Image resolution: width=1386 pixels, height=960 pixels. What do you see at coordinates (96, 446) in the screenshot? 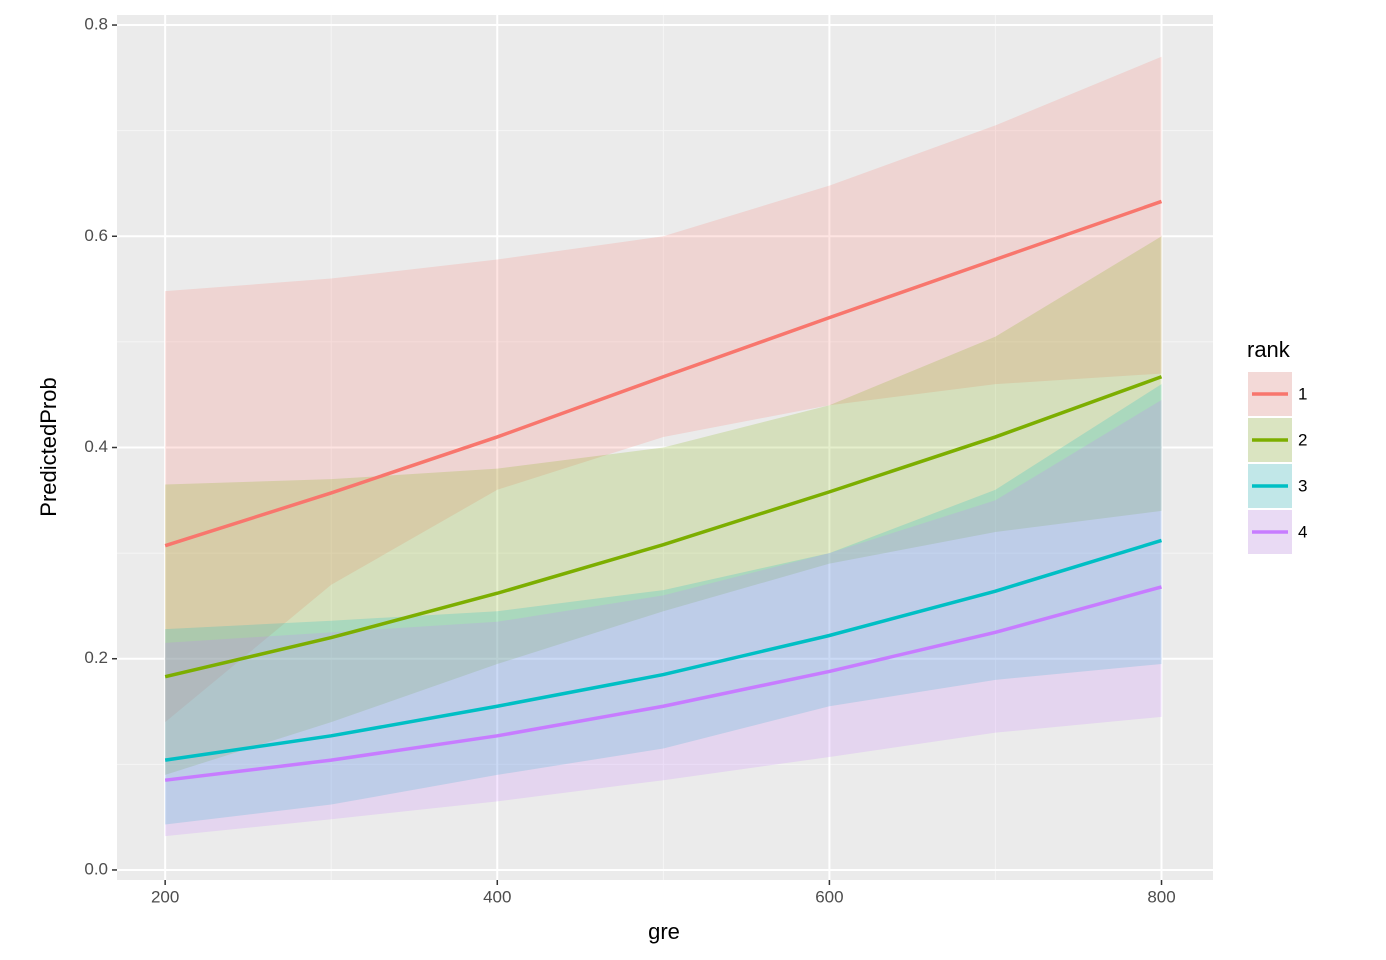
I see `y-tick-label: 0.4` at bounding box center [96, 446].